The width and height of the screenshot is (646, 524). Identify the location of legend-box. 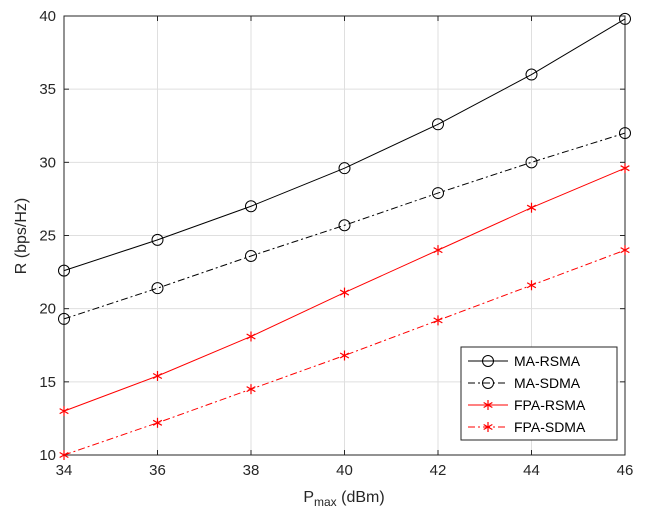
(539, 393).